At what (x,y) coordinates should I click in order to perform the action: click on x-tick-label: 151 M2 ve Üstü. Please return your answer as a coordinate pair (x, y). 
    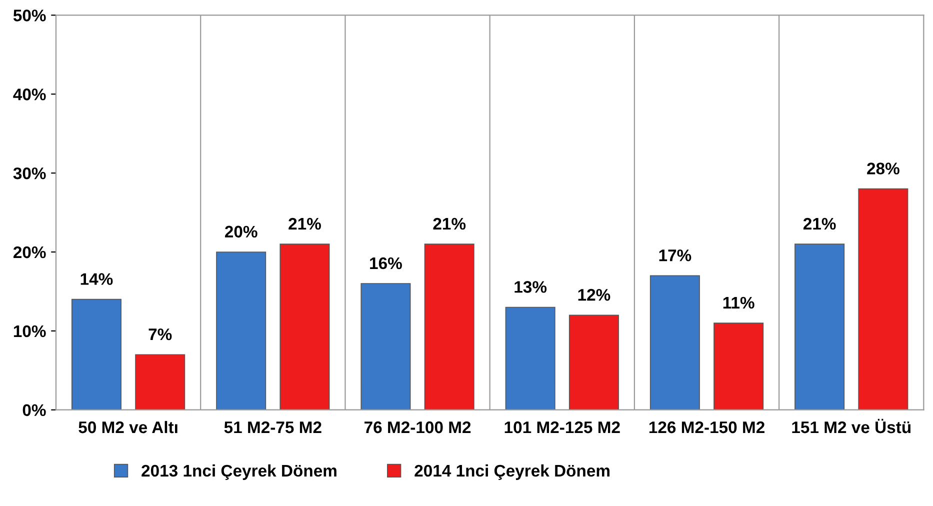
    Looking at the image, I should click on (851, 426).